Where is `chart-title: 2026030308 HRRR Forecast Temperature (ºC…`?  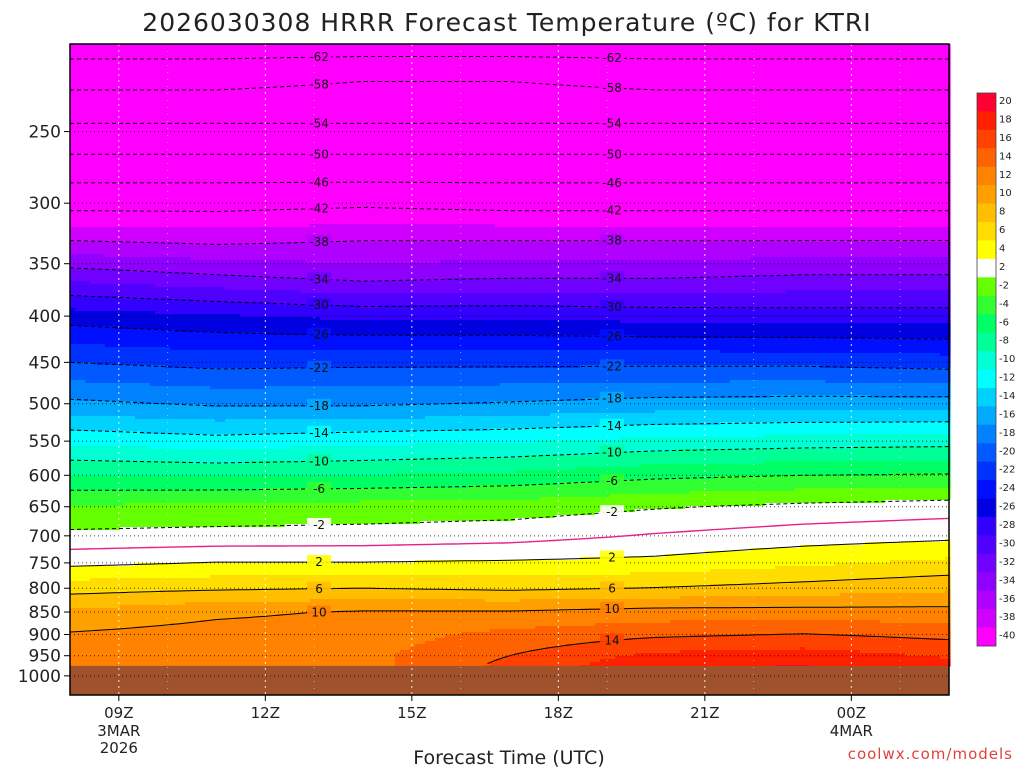
chart-title: 2026030308 HRRR Forecast Temperature (ºC… is located at coordinates (506, 22).